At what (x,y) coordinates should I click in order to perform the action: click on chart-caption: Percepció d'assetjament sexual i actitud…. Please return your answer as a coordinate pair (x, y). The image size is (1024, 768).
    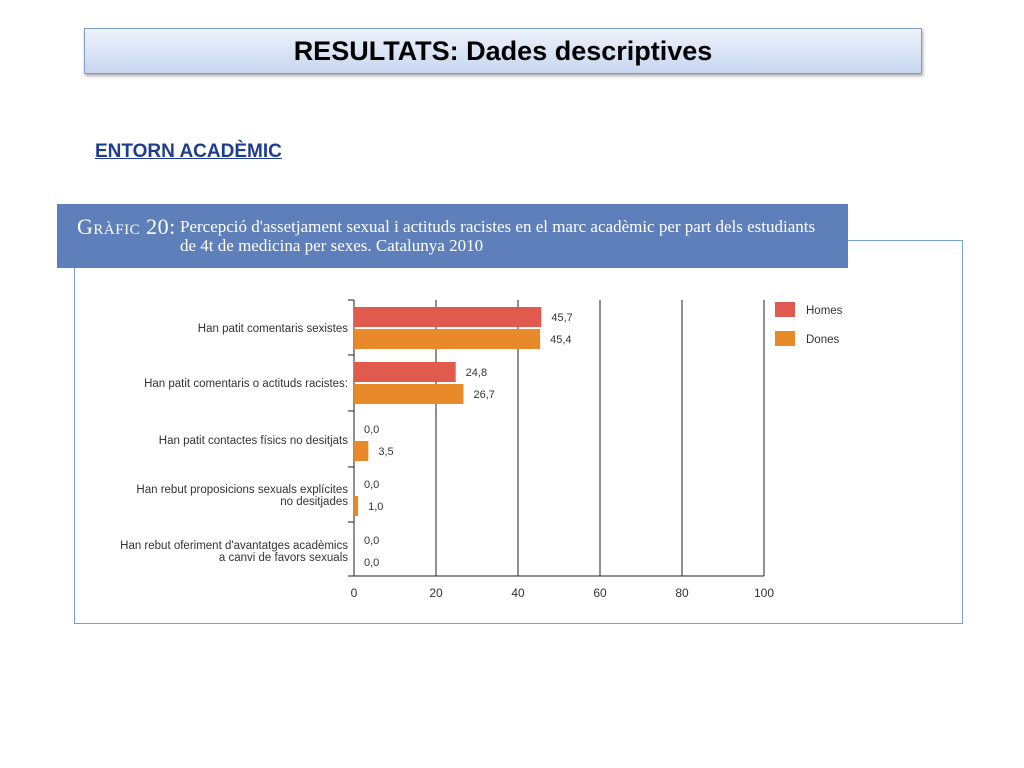
    Looking at the image, I should click on (498, 236).